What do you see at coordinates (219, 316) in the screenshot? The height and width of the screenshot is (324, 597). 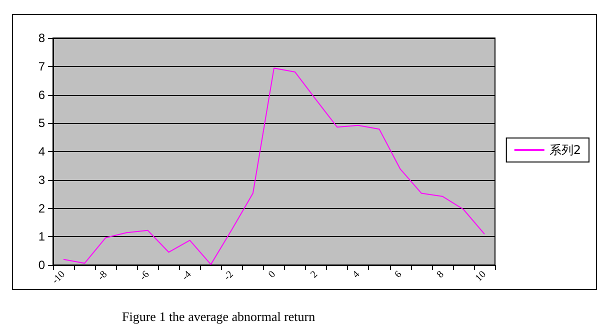 I see `caption: Figure 1 the average abnormal return` at bounding box center [219, 316].